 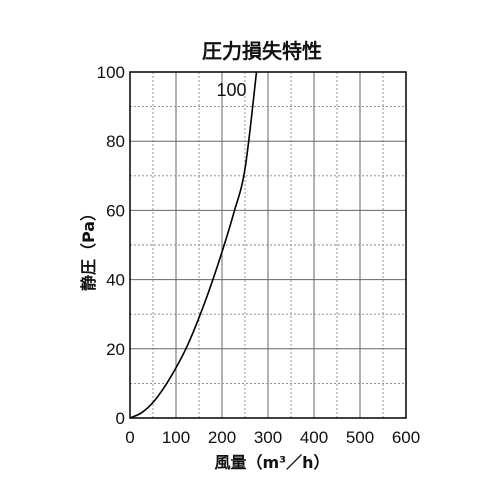 I want to click on x-tick-label: 0, so click(x=129, y=437).